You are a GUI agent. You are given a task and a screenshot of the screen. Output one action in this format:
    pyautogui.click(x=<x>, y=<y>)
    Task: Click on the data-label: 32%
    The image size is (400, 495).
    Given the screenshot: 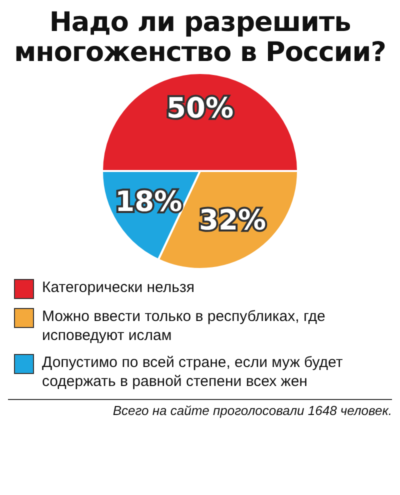 What is the action you would take?
    pyautogui.click(x=232, y=220)
    